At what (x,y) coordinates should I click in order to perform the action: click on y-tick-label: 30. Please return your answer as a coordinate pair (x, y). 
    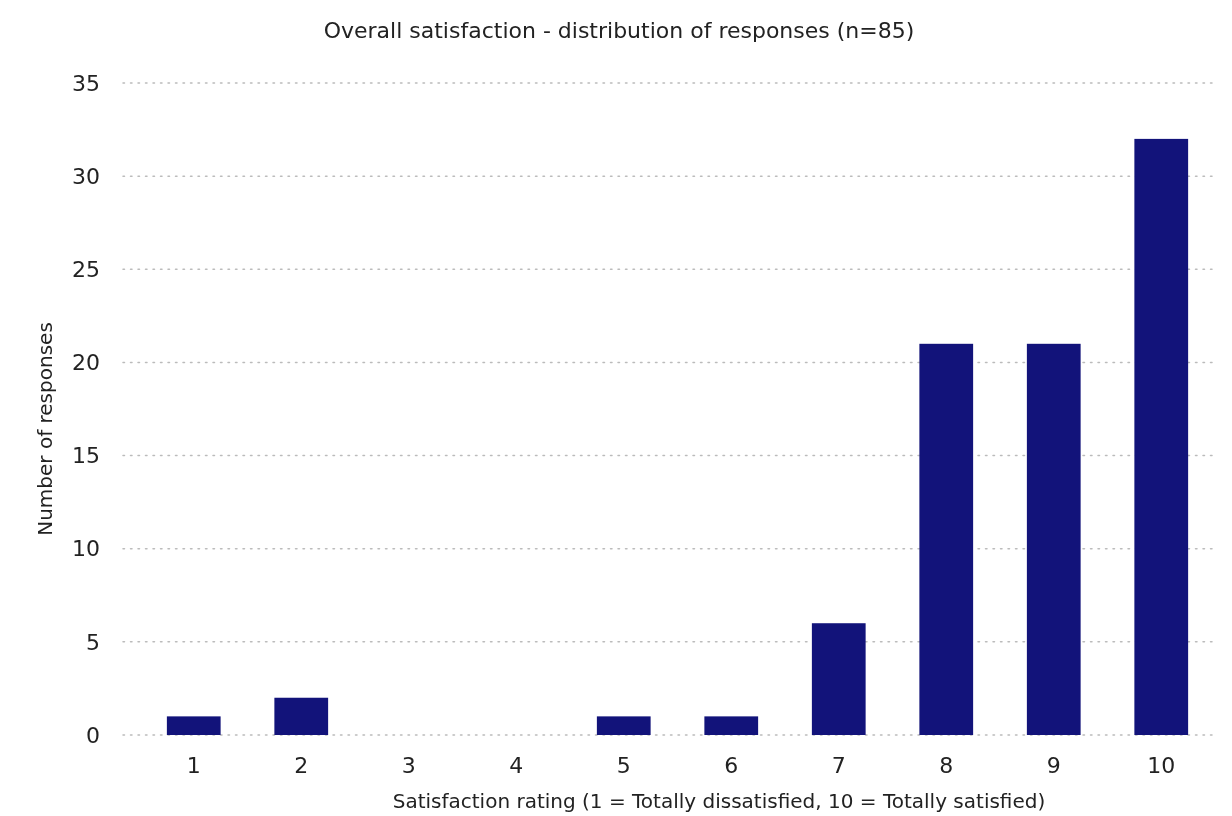
    Looking at the image, I should click on (86, 176).